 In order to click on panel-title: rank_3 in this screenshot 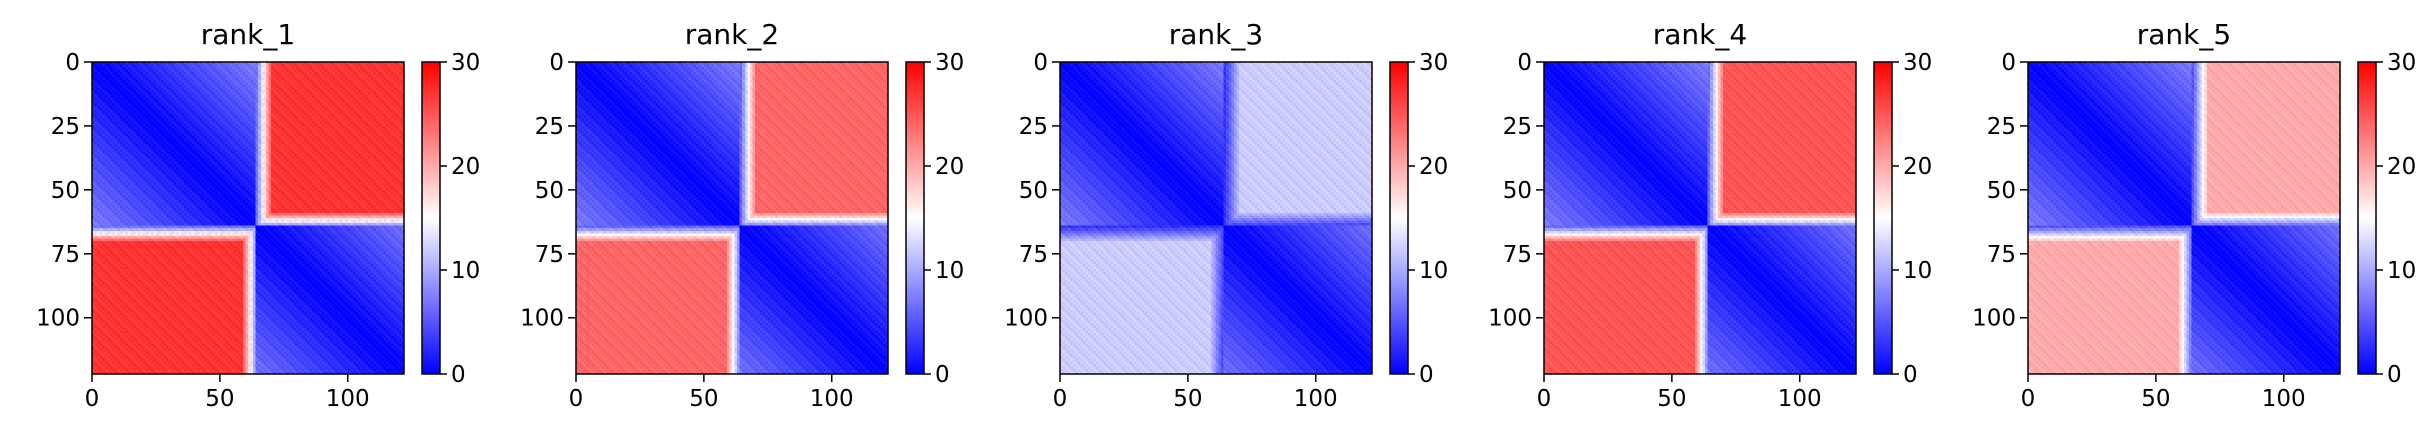, I will do `click(1216, 34)`.